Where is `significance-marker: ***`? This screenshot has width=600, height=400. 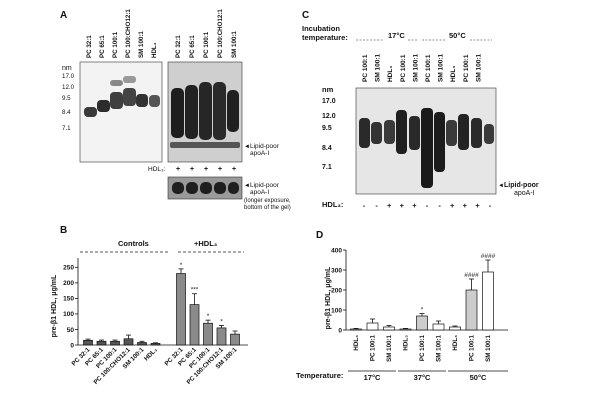 significance-marker: *** is located at coordinates (195, 290).